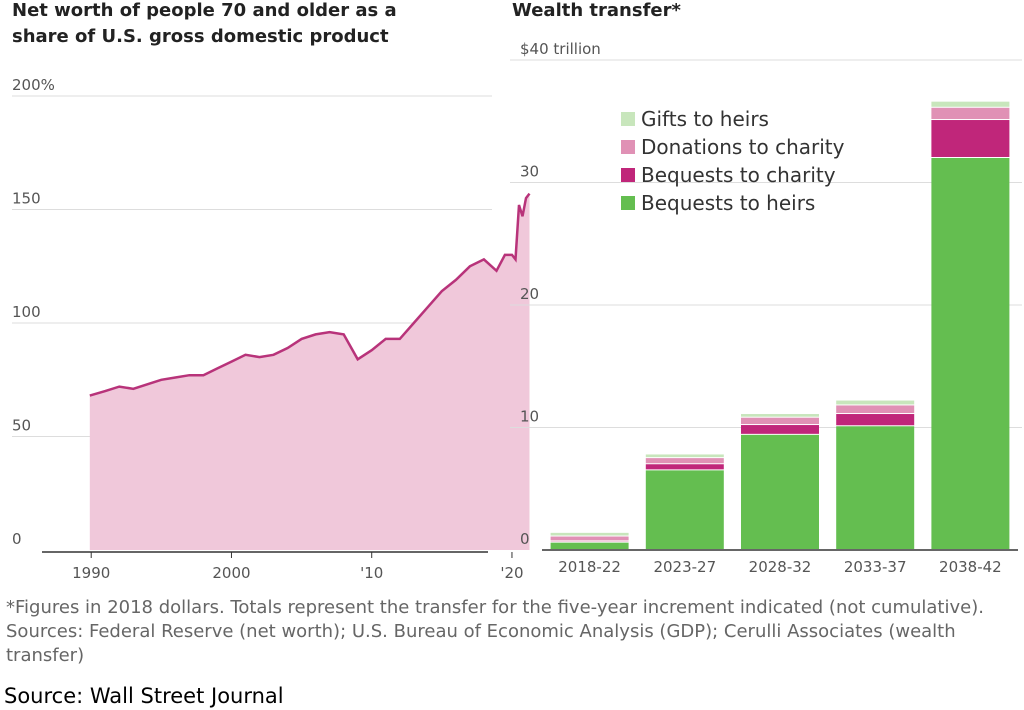  I want to click on x-tick-label: 1990, so click(91, 573).